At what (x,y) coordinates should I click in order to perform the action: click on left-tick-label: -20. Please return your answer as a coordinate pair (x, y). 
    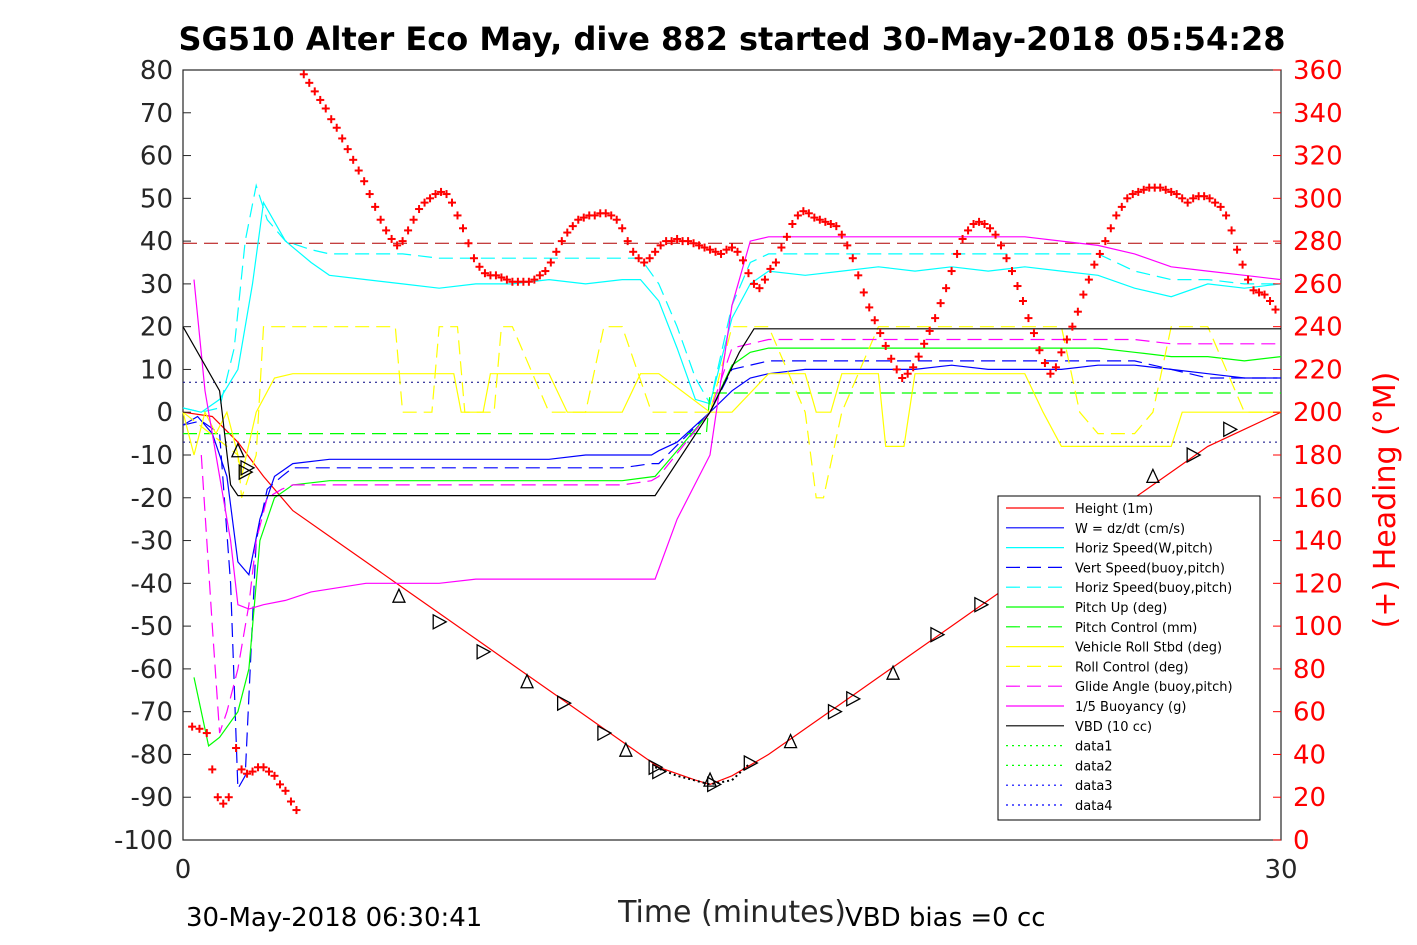
    Looking at the image, I should click on (152, 499).